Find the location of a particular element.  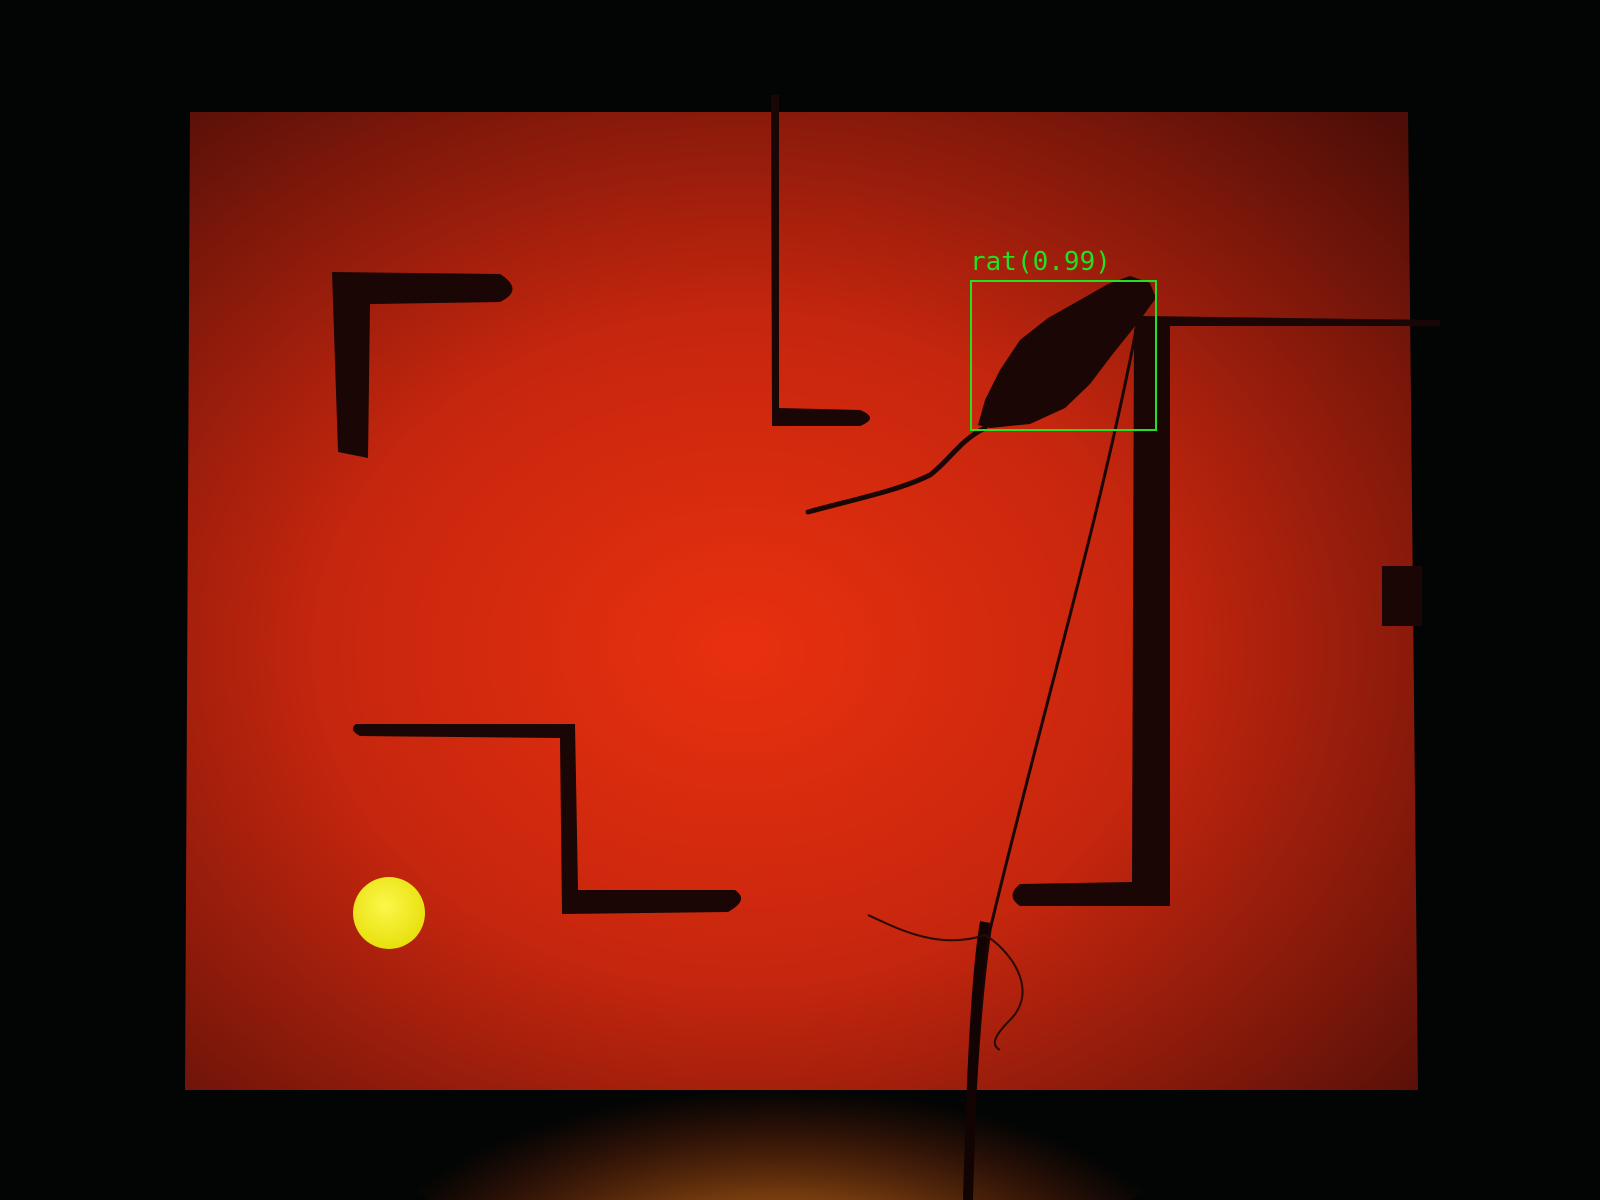

tether-cable-lower is located at coordinates (976, 1060).